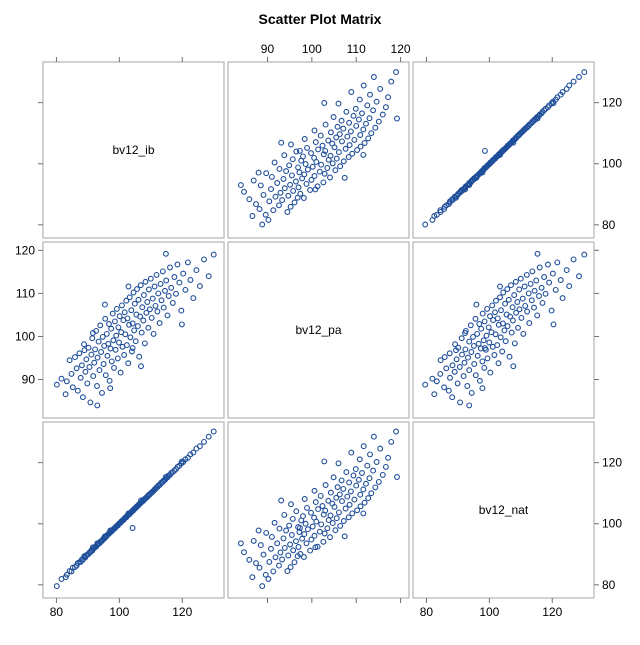  I want to click on cell-bv12_pa-vs-bv12_pa: bv12_pa, so click(318, 330).